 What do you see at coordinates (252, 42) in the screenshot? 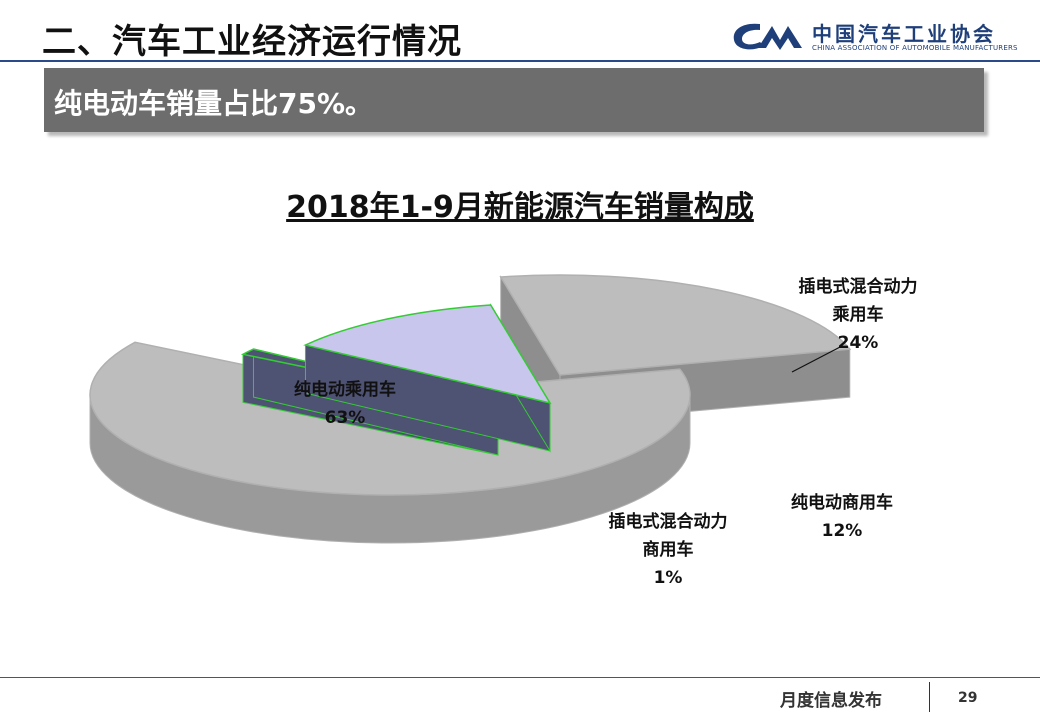
I see `page-title: 二、汽车工业经济运行情况` at bounding box center [252, 42].